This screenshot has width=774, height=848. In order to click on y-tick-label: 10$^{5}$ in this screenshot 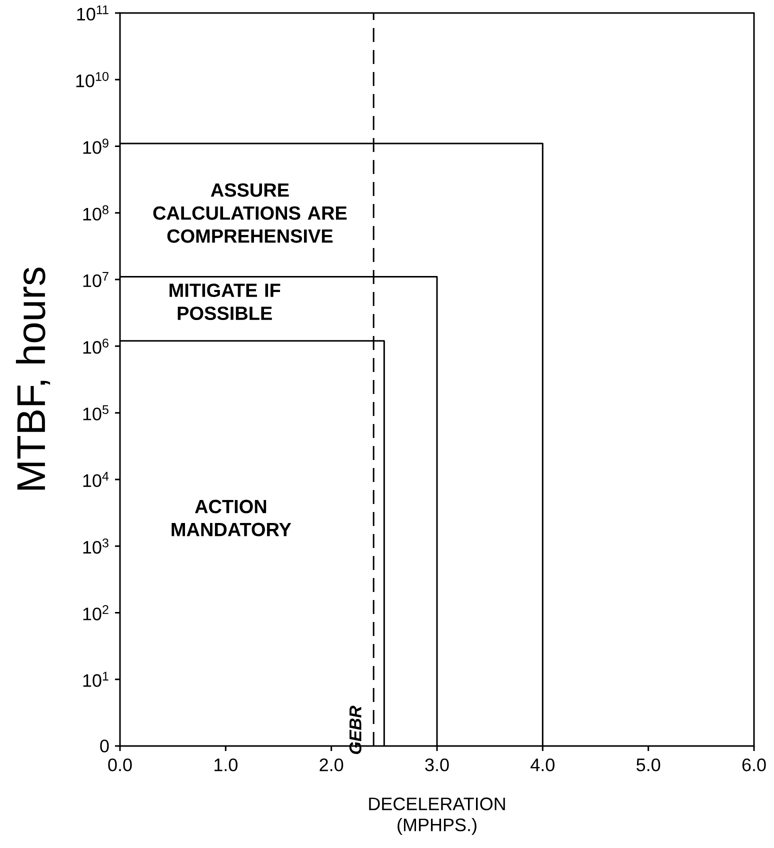, I will do `click(95, 412)`.